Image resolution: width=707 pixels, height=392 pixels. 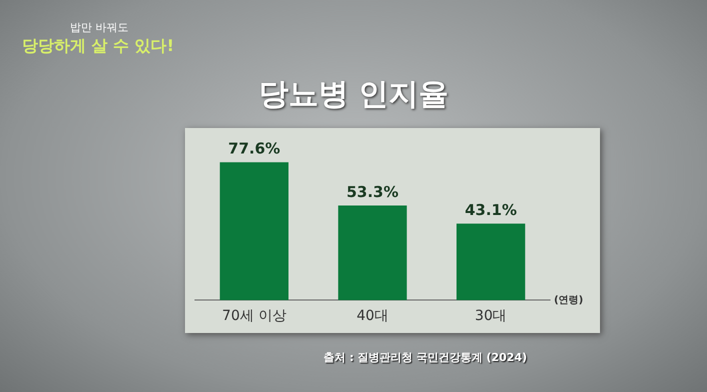 What do you see at coordinates (372, 191) in the screenshot?
I see `data-label: 53.3%` at bounding box center [372, 191].